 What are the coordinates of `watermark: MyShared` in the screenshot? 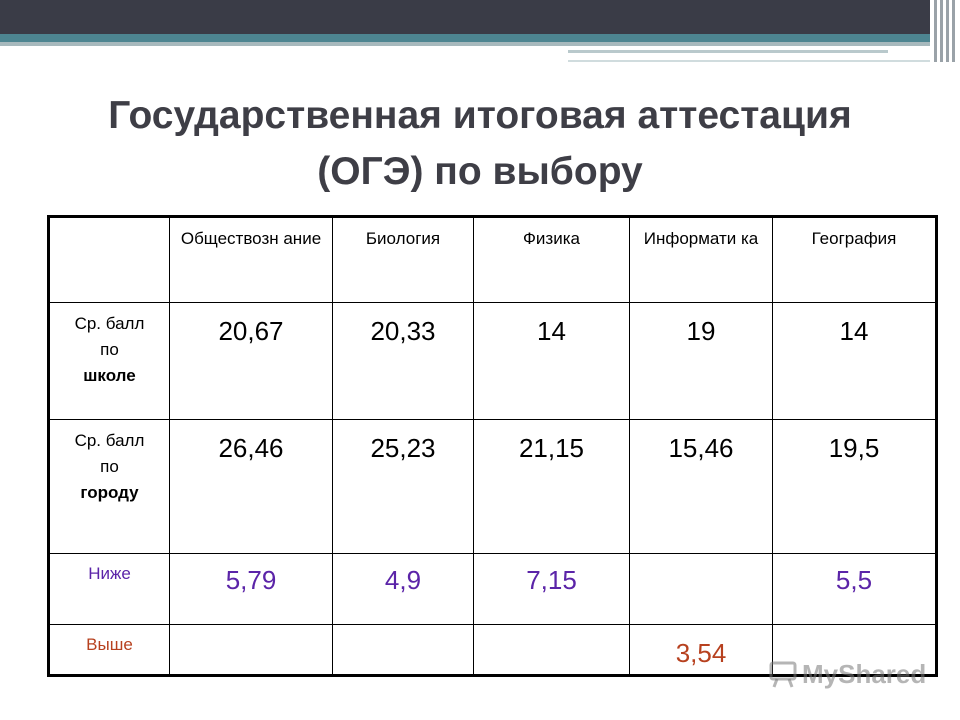 It's located at (847, 674).